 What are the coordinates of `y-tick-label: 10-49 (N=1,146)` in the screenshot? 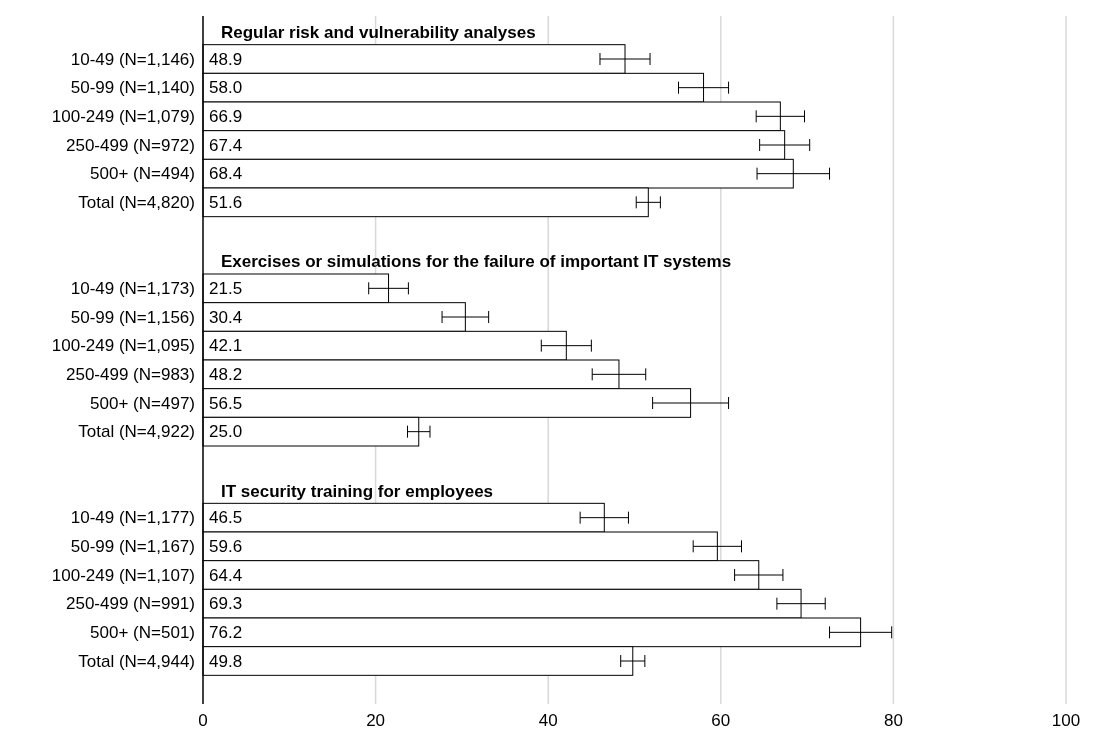 It's located at (132, 59).